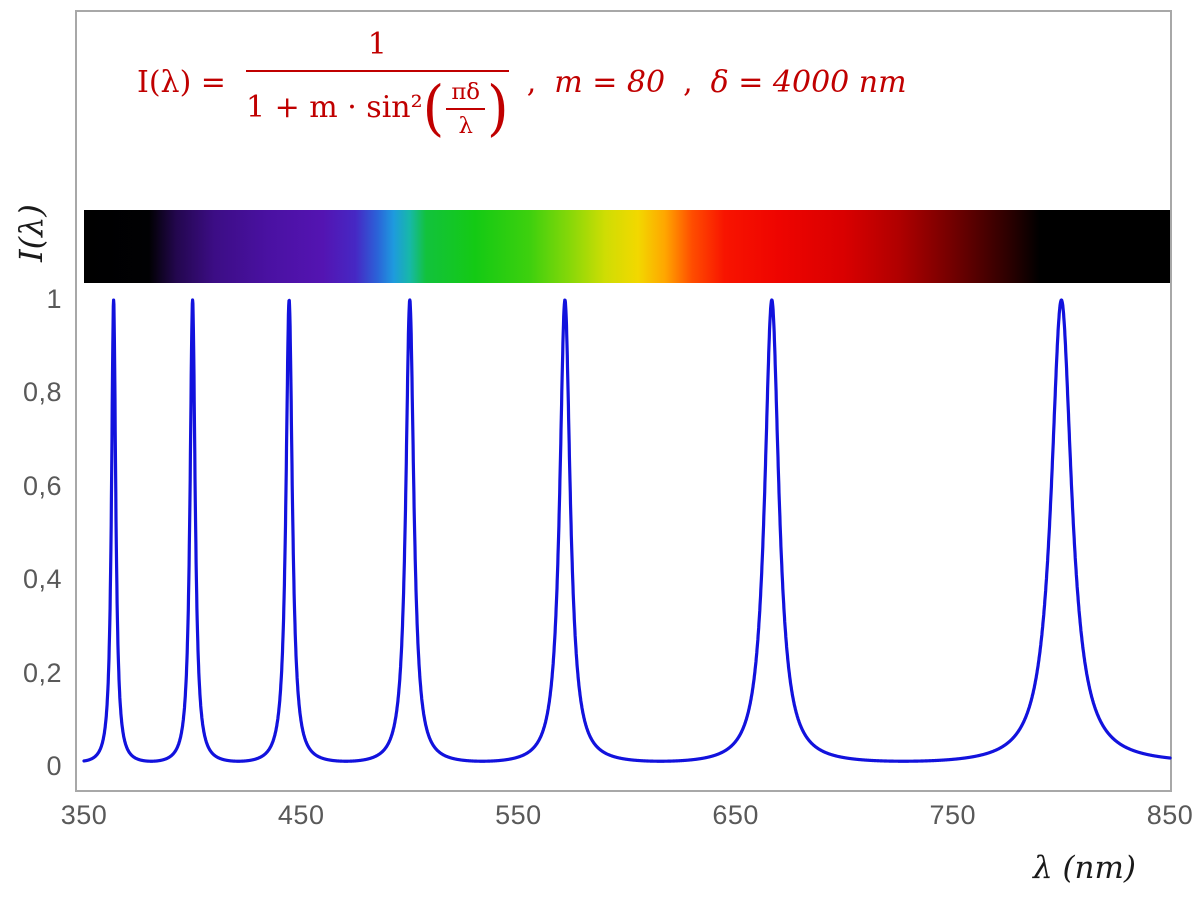 Image resolution: width=1200 pixels, height=924 pixels. Describe the element at coordinates (518, 815) in the screenshot. I see `x-tick-label: 550` at that location.